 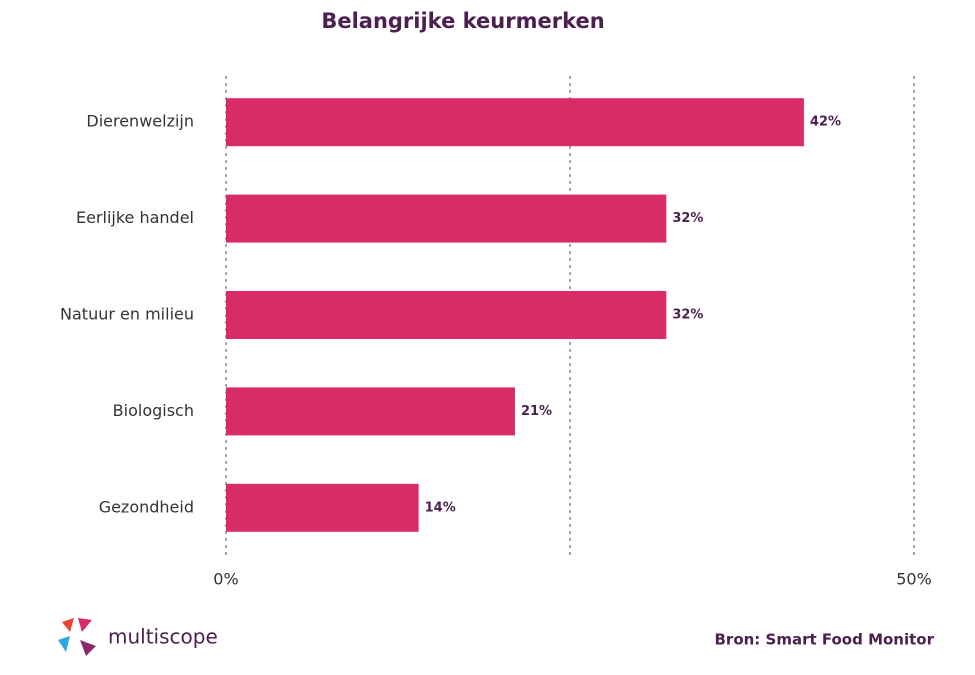 What do you see at coordinates (146, 506) in the screenshot?
I see `y-tick-label: Gezondheid` at bounding box center [146, 506].